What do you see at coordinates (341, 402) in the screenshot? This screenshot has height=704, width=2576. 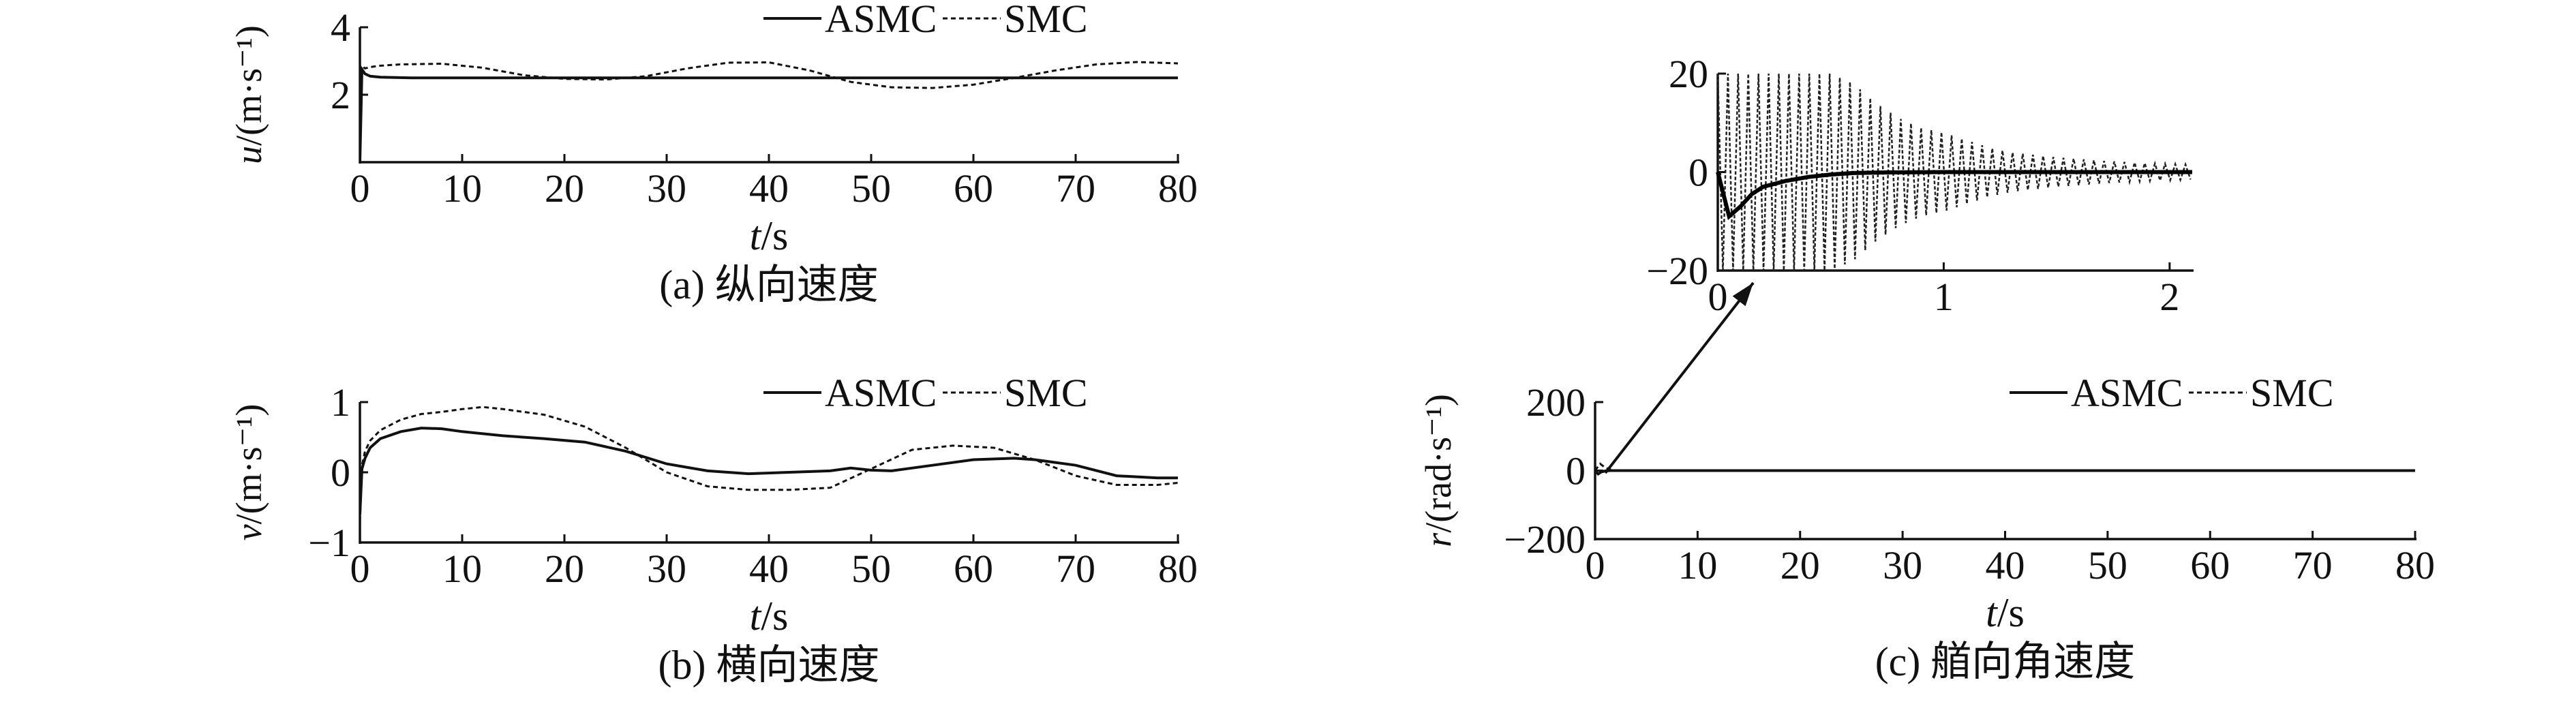 I see `y-tick-label: 1` at bounding box center [341, 402].